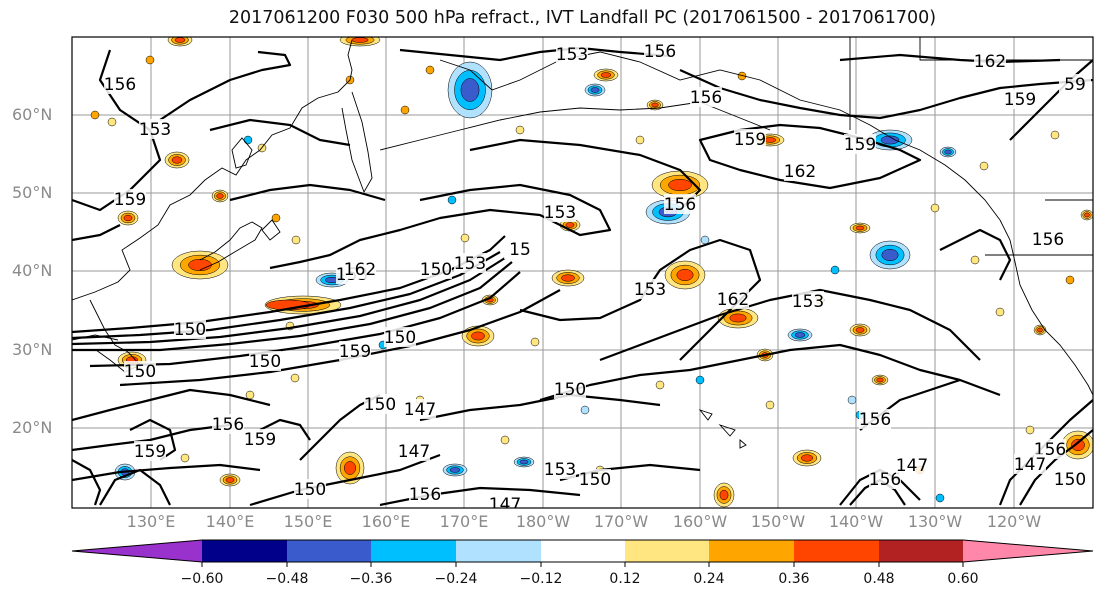 Image resolution: width=1105 pixels, height=601 pixels. Describe the element at coordinates (456, 579) in the screenshot. I see `colorbar-tick-label: −0.24` at that location.